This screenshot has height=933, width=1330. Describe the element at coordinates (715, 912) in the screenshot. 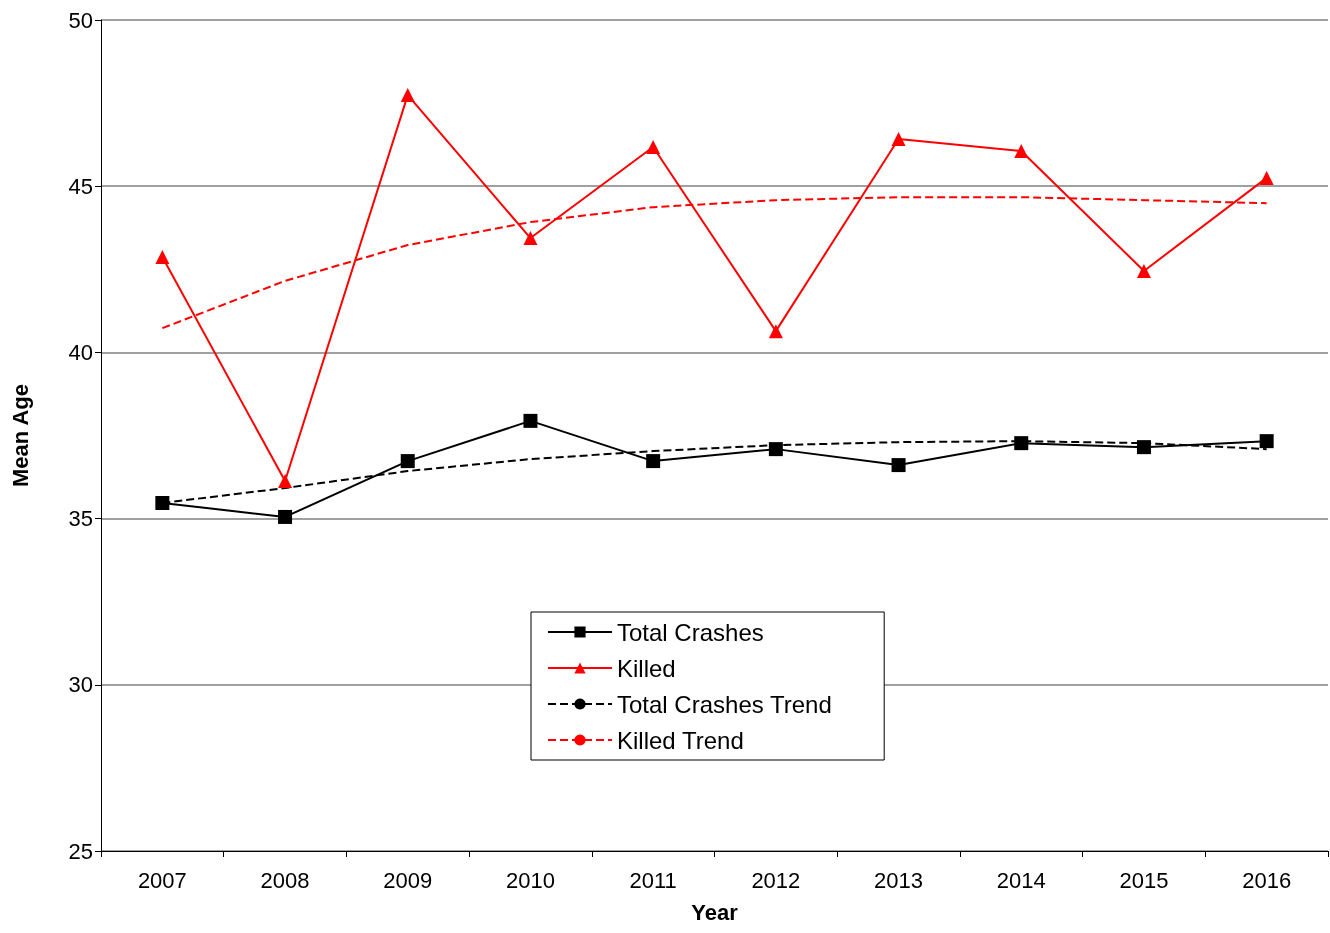

I see `x-axis-title: Year` at that location.